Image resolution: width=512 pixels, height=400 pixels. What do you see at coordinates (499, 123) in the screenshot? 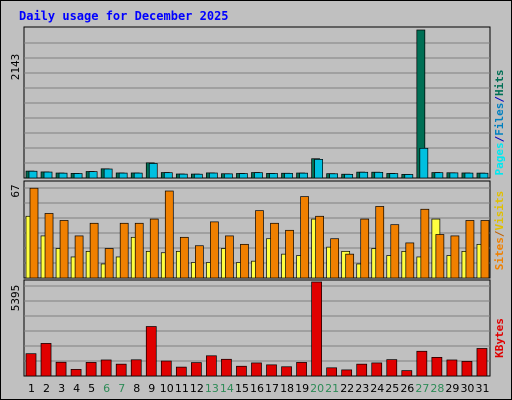
I see `requests-legend: Pages/Files/Hits` at bounding box center [499, 123].